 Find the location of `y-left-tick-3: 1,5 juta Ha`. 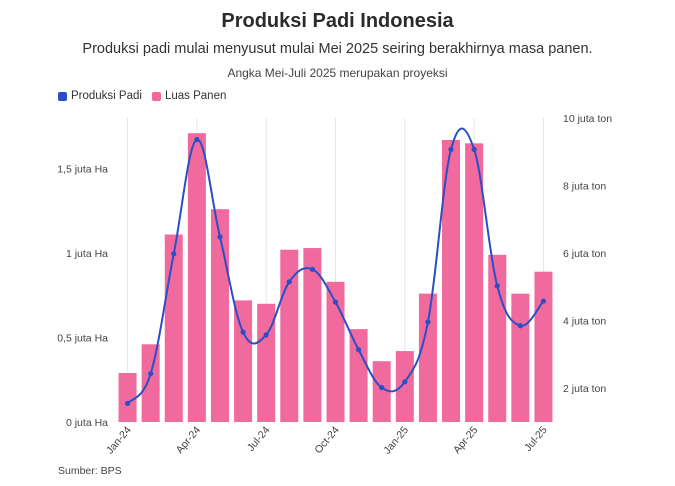

y-left-tick-3: 1,5 juta Ha is located at coordinates (82, 170).